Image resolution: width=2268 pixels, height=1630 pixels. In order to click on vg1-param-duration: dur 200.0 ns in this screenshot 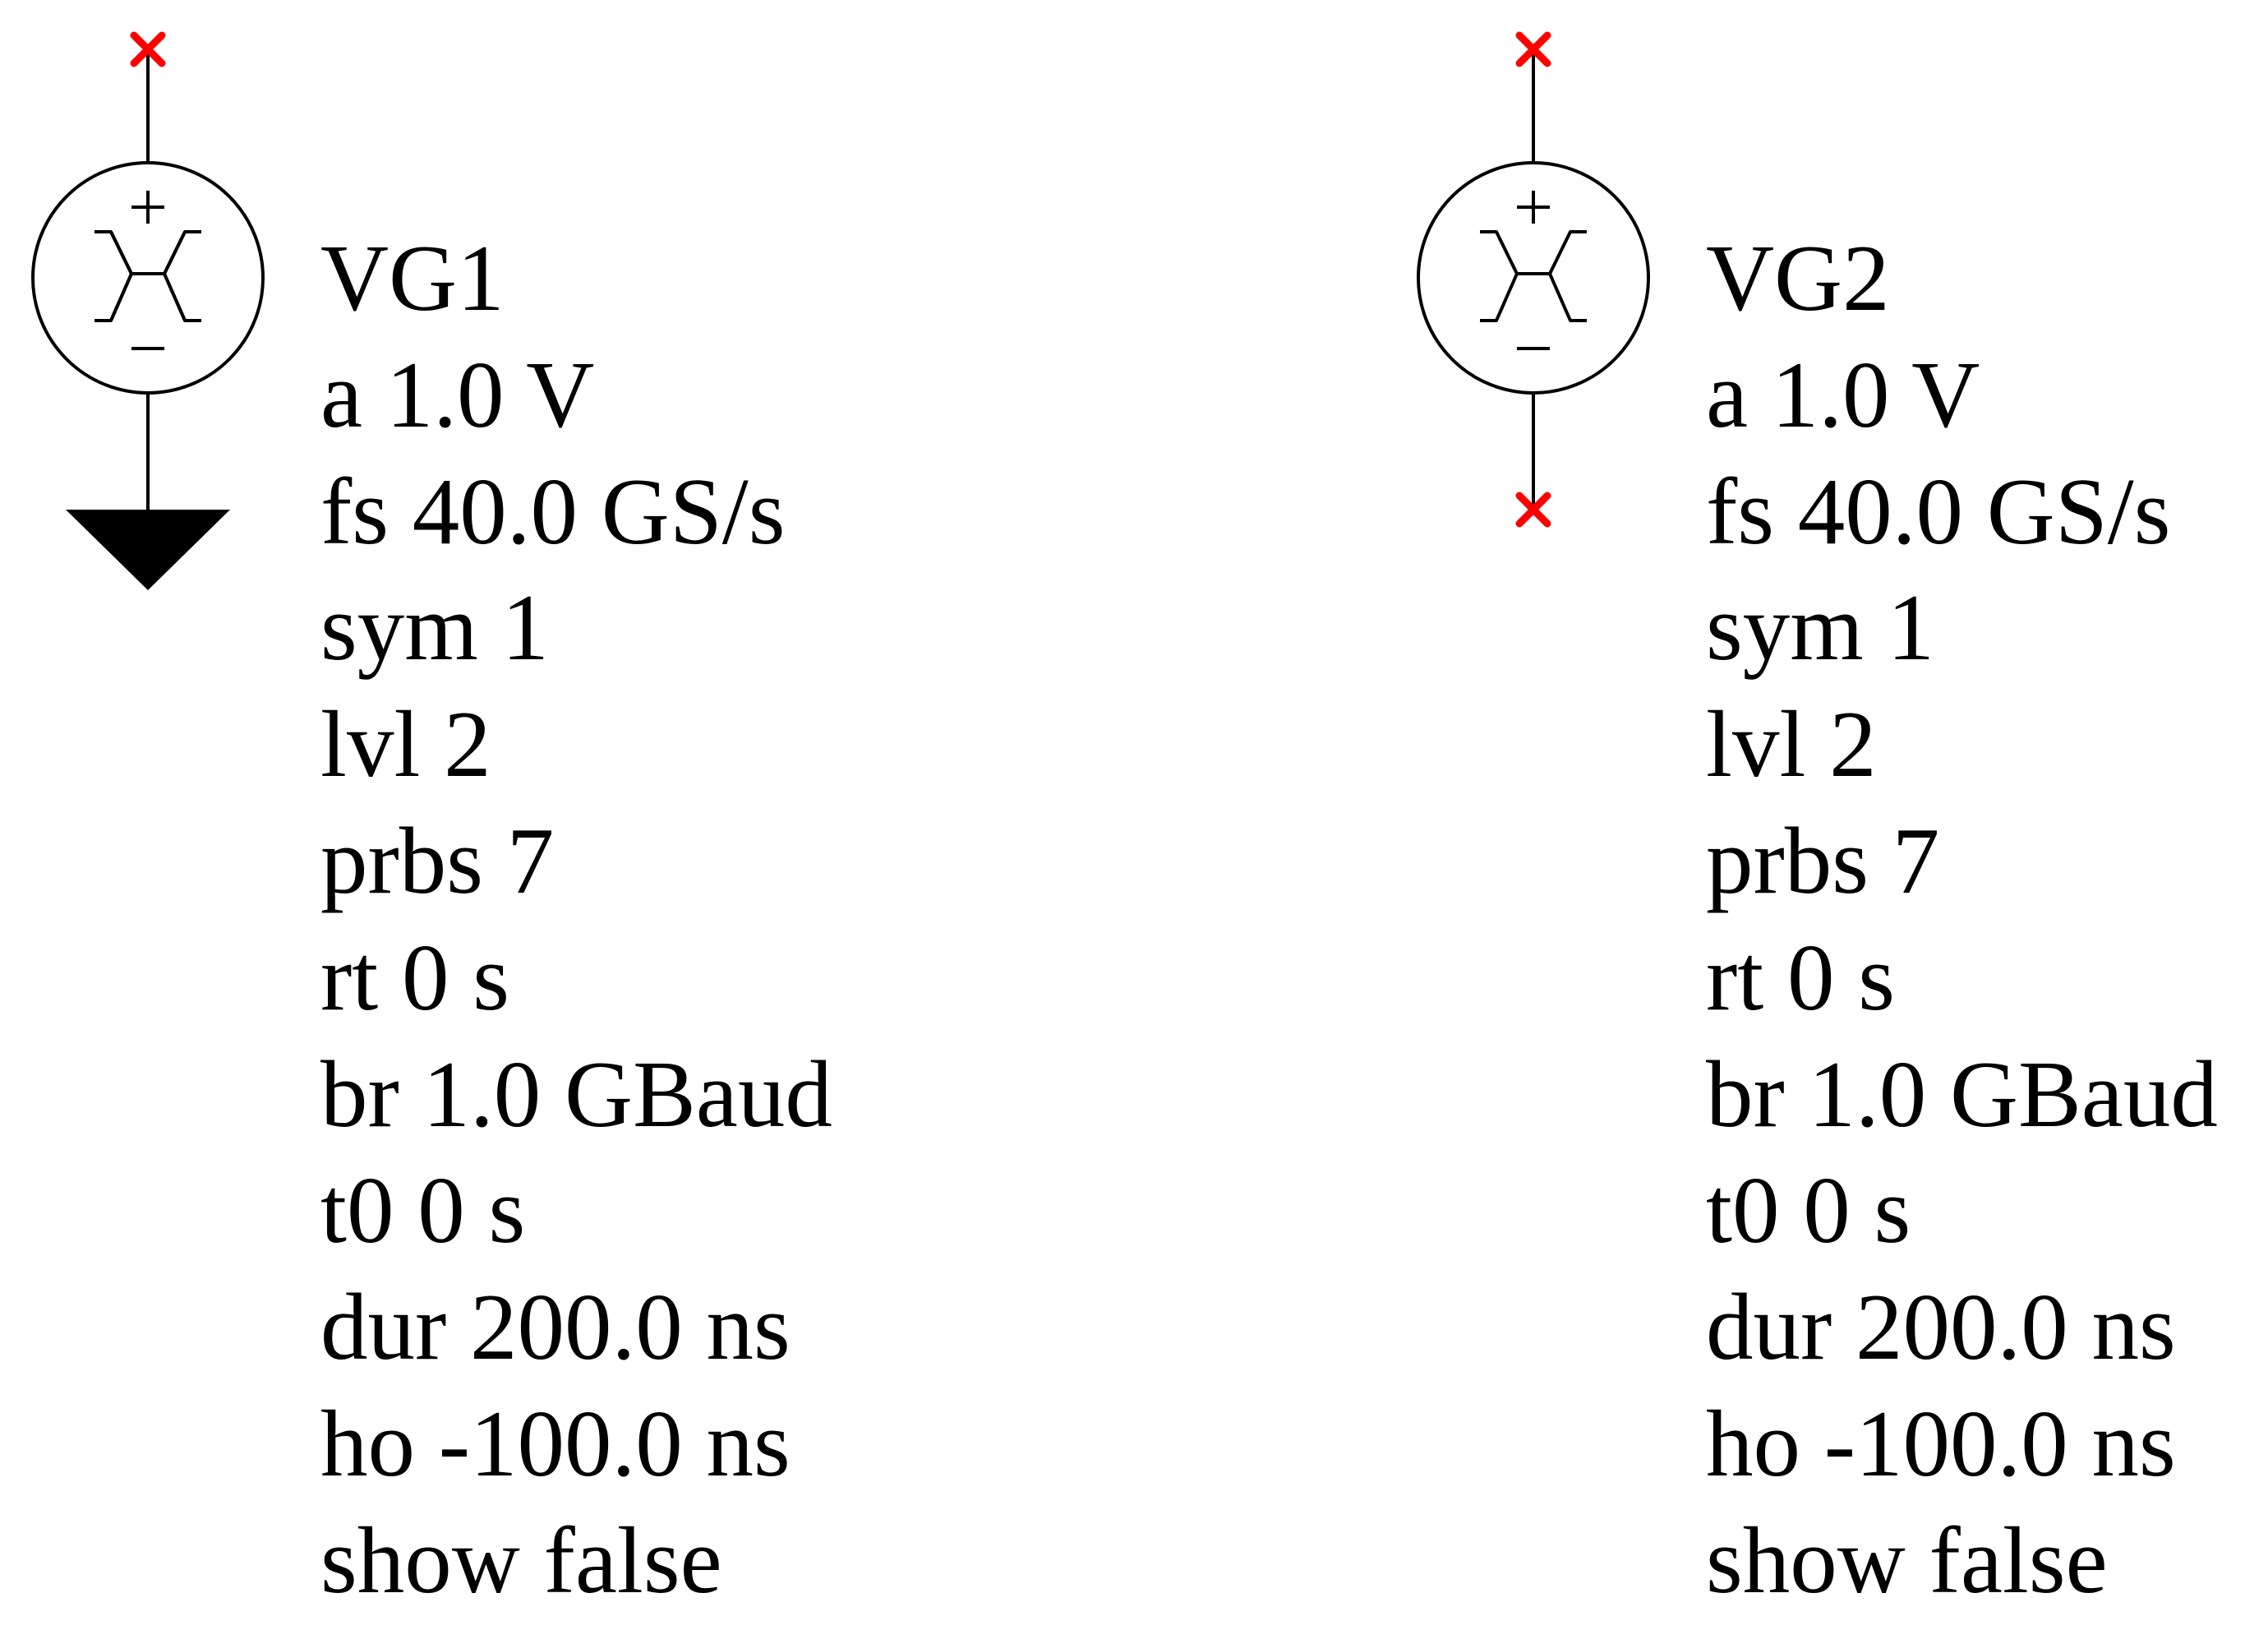, I will do `click(555, 1328)`.